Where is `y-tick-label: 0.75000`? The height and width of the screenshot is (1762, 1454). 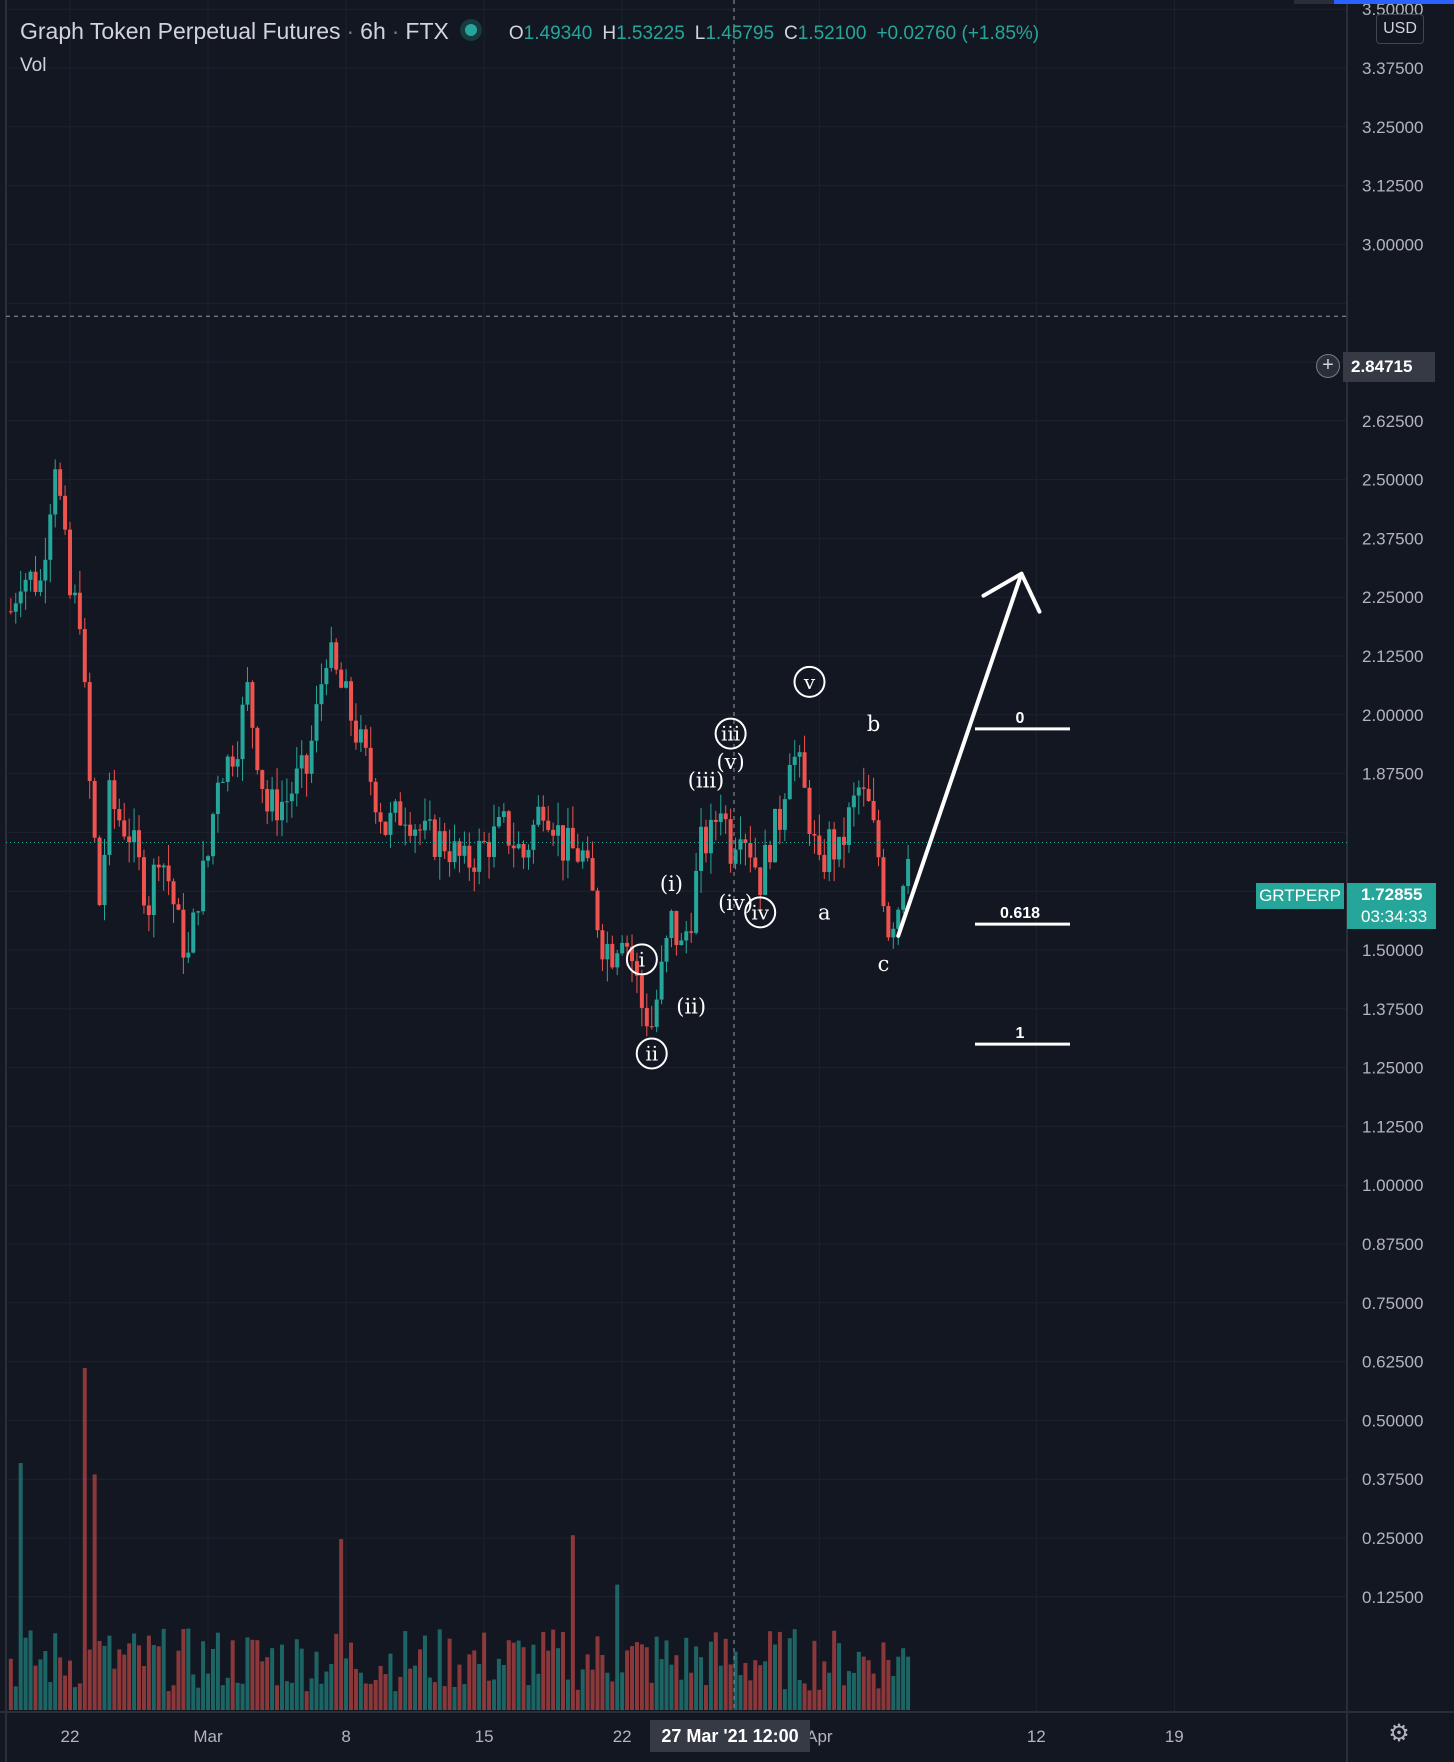 y-tick-label: 0.75000 is located at coordinates (1392, 1303).